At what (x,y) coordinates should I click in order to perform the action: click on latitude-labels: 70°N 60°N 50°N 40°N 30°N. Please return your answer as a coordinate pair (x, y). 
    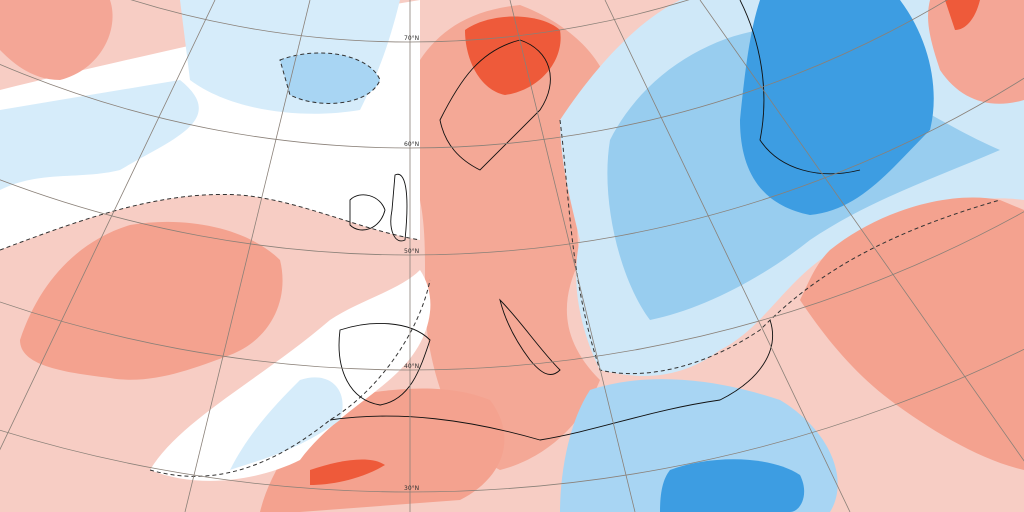
    Looking at the image, I should click on (411, 263).